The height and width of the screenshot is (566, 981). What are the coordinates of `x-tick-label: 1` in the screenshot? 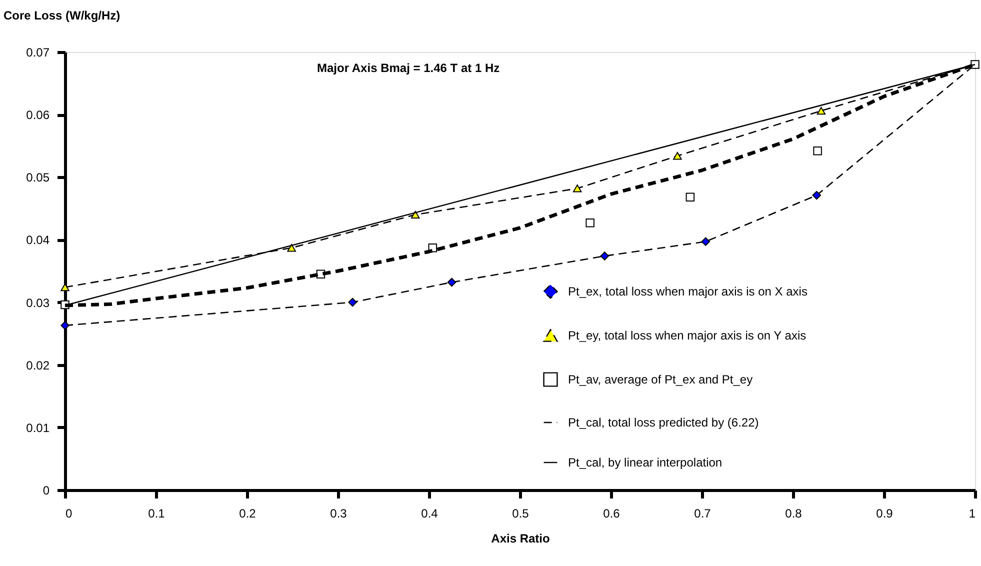 It's located at (972, 513).